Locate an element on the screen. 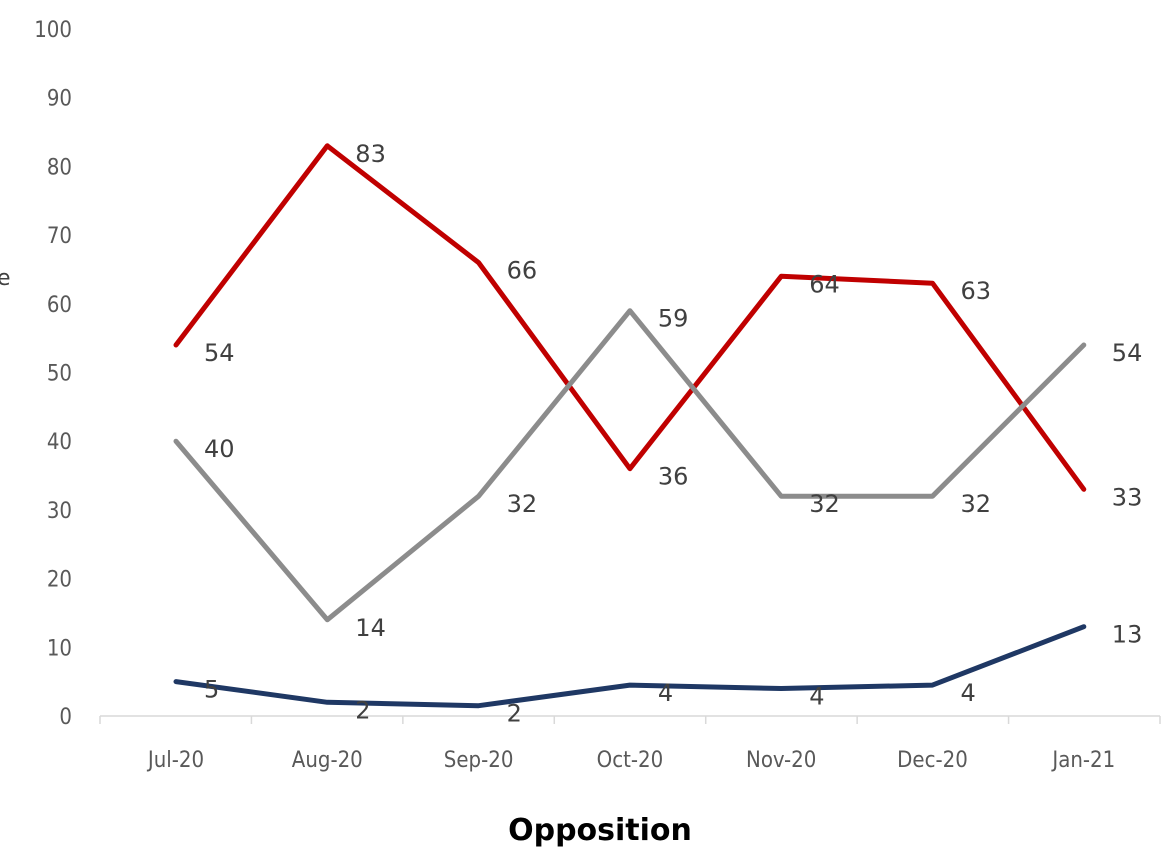  y-tick-label: 80 is located at coordinates (59, 167).